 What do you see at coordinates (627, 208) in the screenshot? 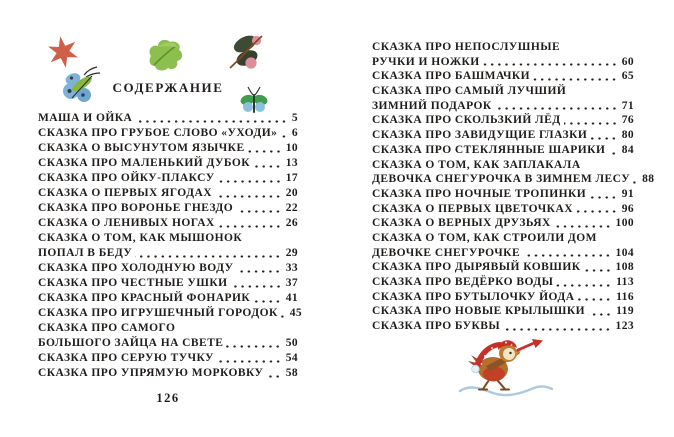
I see `toc-page-number: 96` at bounding box center [627, 208].